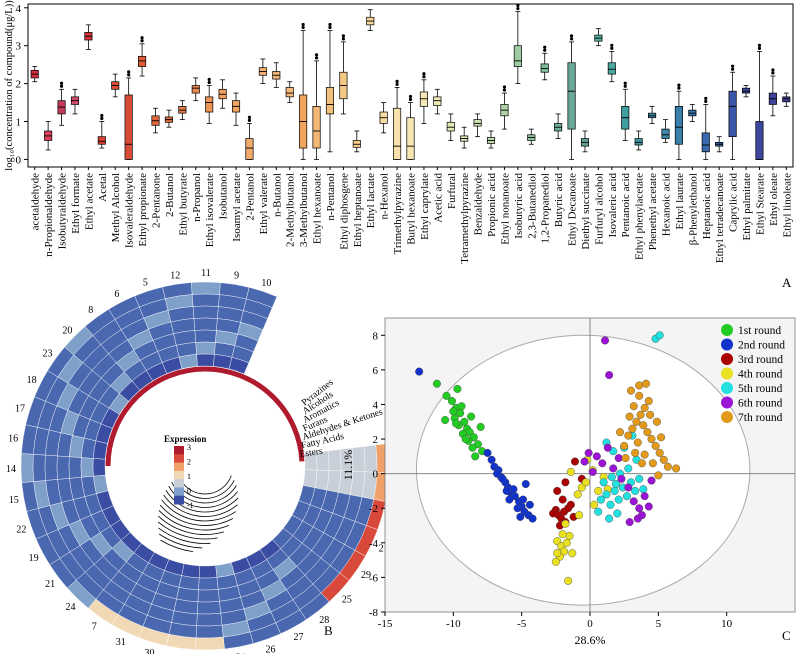 Image resolution: width=800 pixels, height=659 pixels. I want to click on sample-label: 16, so click(13, 438).